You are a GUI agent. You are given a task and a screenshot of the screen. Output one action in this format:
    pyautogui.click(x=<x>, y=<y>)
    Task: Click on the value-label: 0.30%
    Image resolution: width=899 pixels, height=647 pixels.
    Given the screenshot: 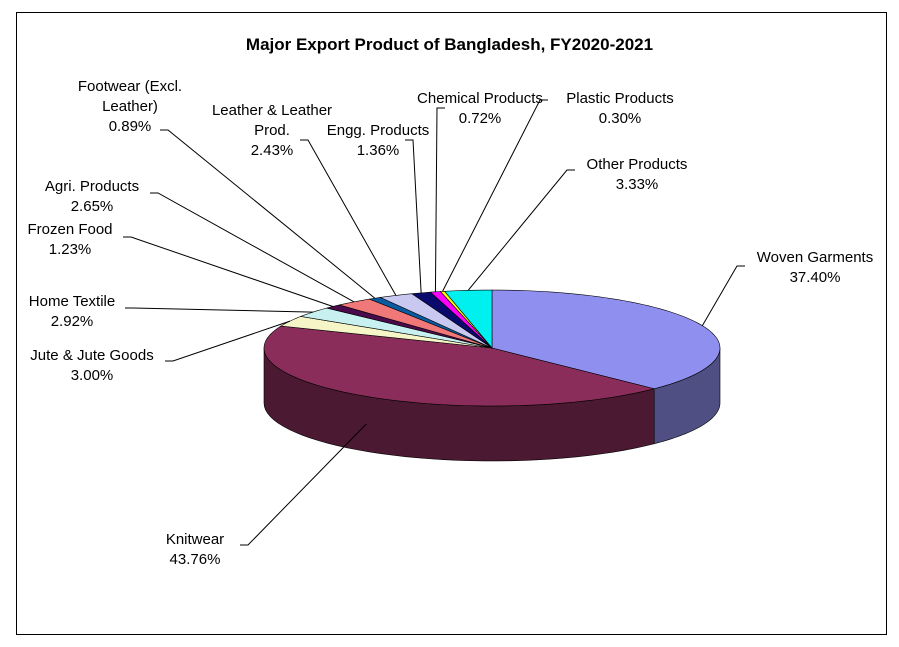 What is the action you would take?
    pyautogui.click(x=620, y=118)
    